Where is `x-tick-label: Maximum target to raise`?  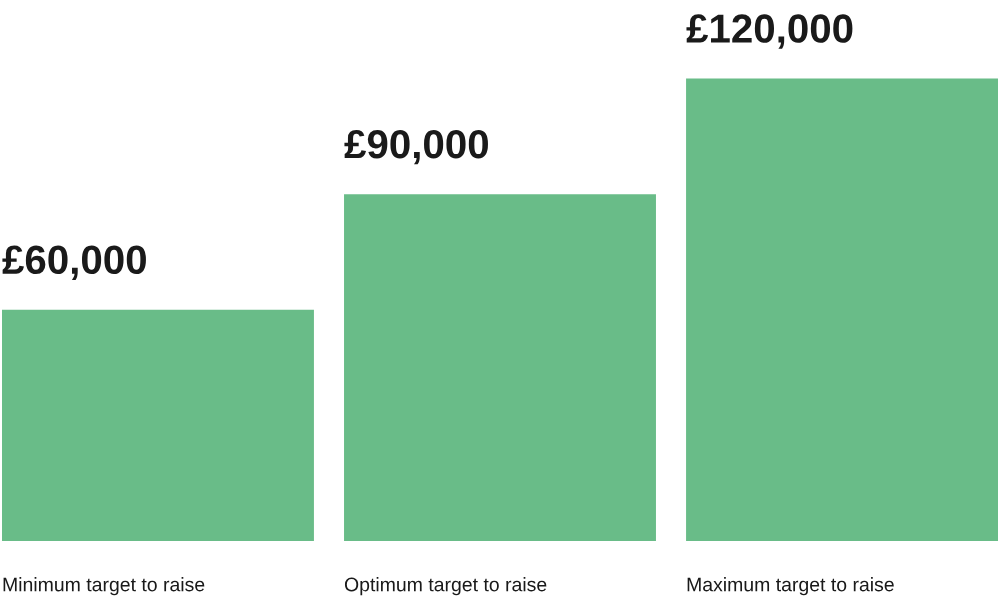 x-tick-label: Maximum target to raise is located at coordinates (790, 586).